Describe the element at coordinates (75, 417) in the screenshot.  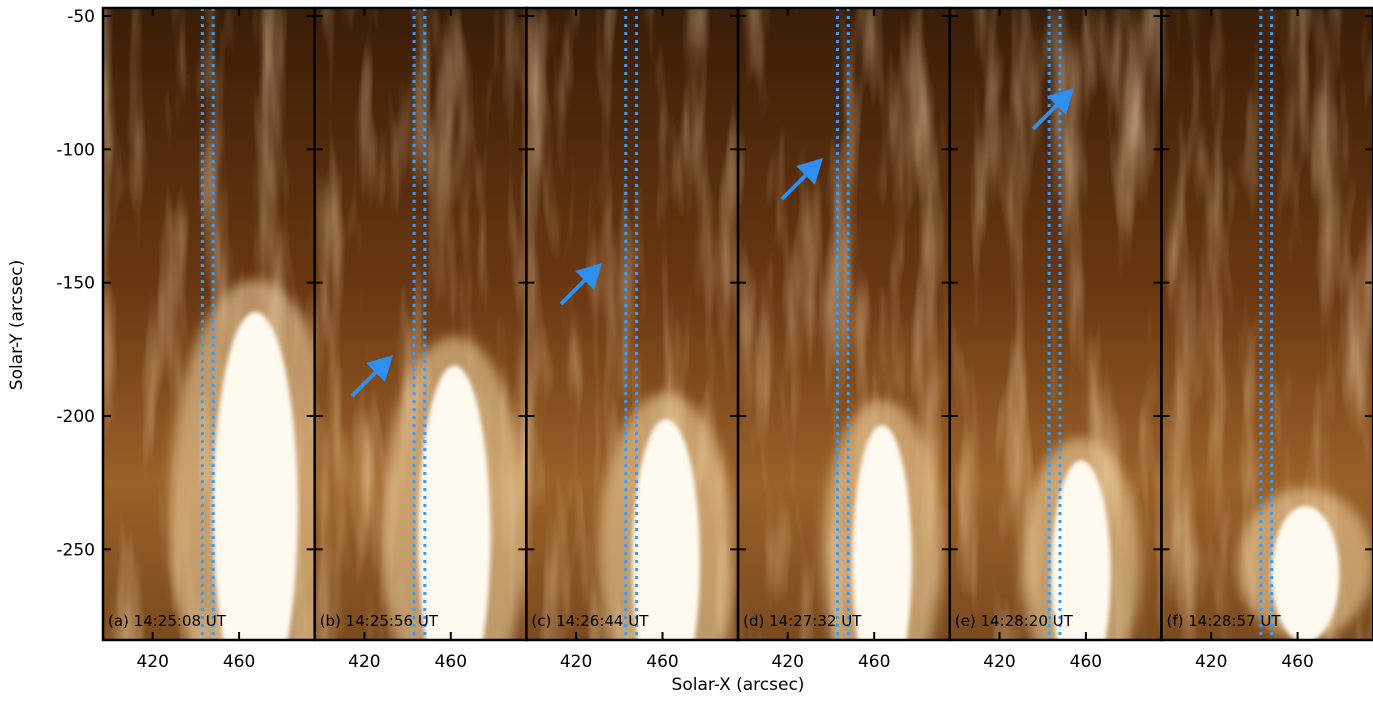
I see `y-tick-label: -200` at that location.